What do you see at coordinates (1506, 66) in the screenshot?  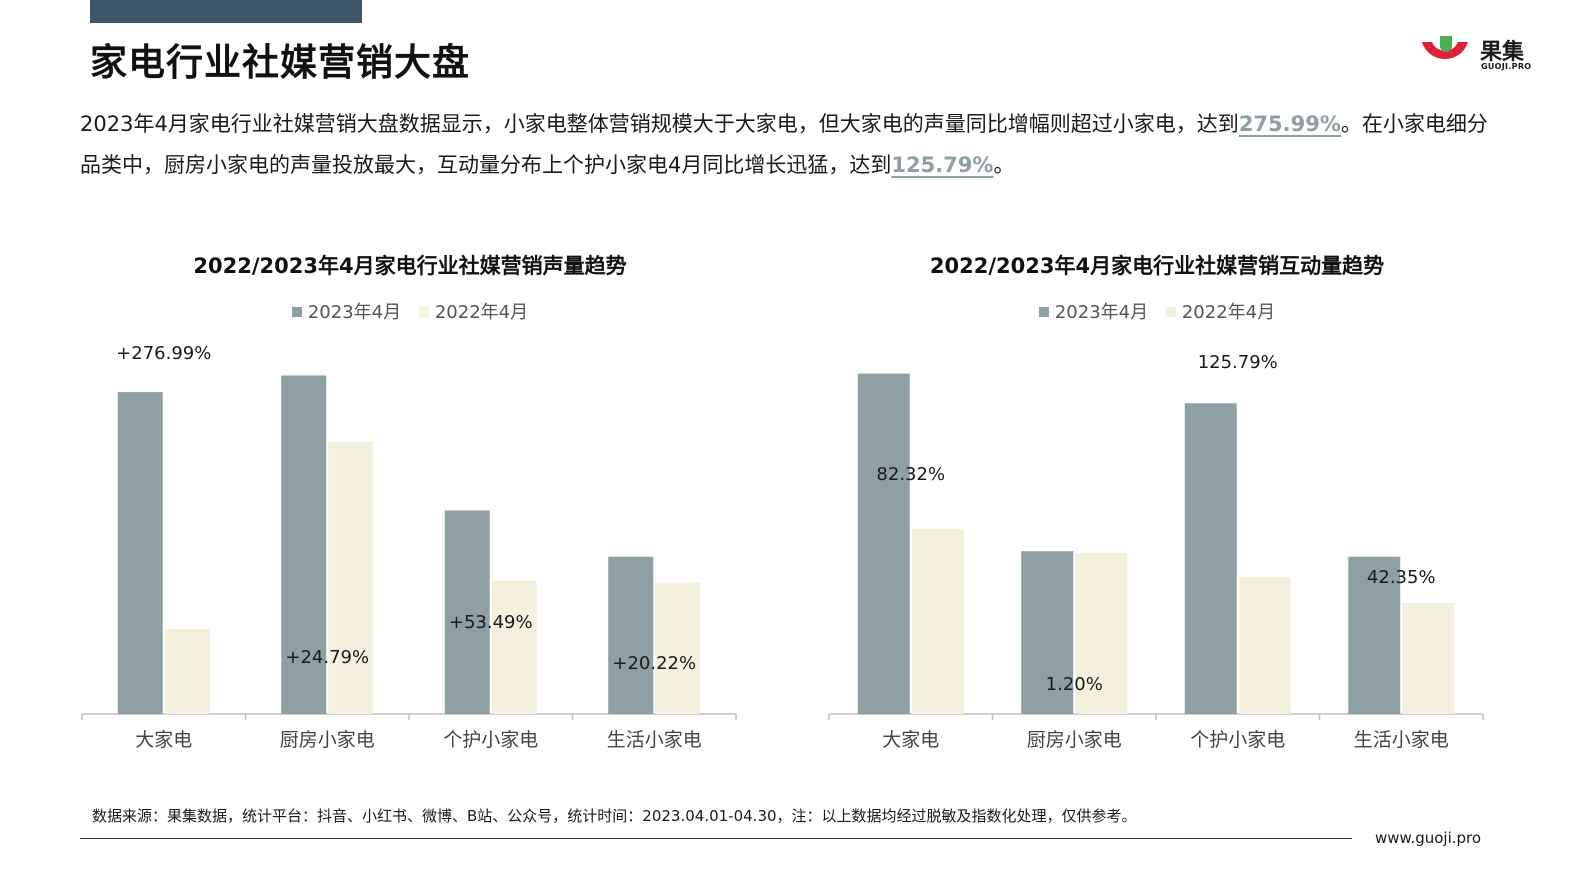 I see `logo-name-en: GUOJI.PRO` at bounding box center [1506, 66].